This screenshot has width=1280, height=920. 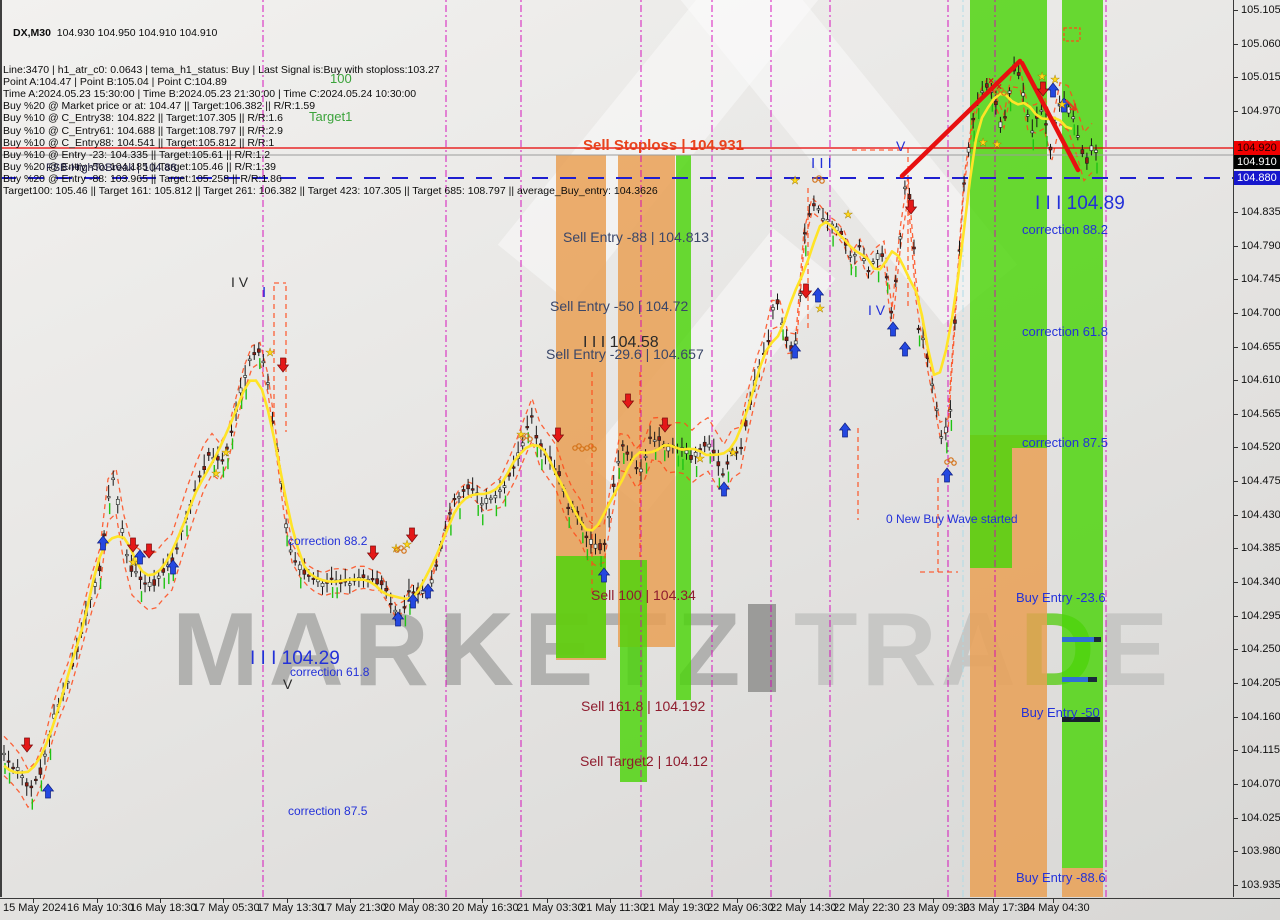 What do you see at coordinates (1, 448) in the screenshot?
I see `chart-left-border` at bounding box center [1, 448].